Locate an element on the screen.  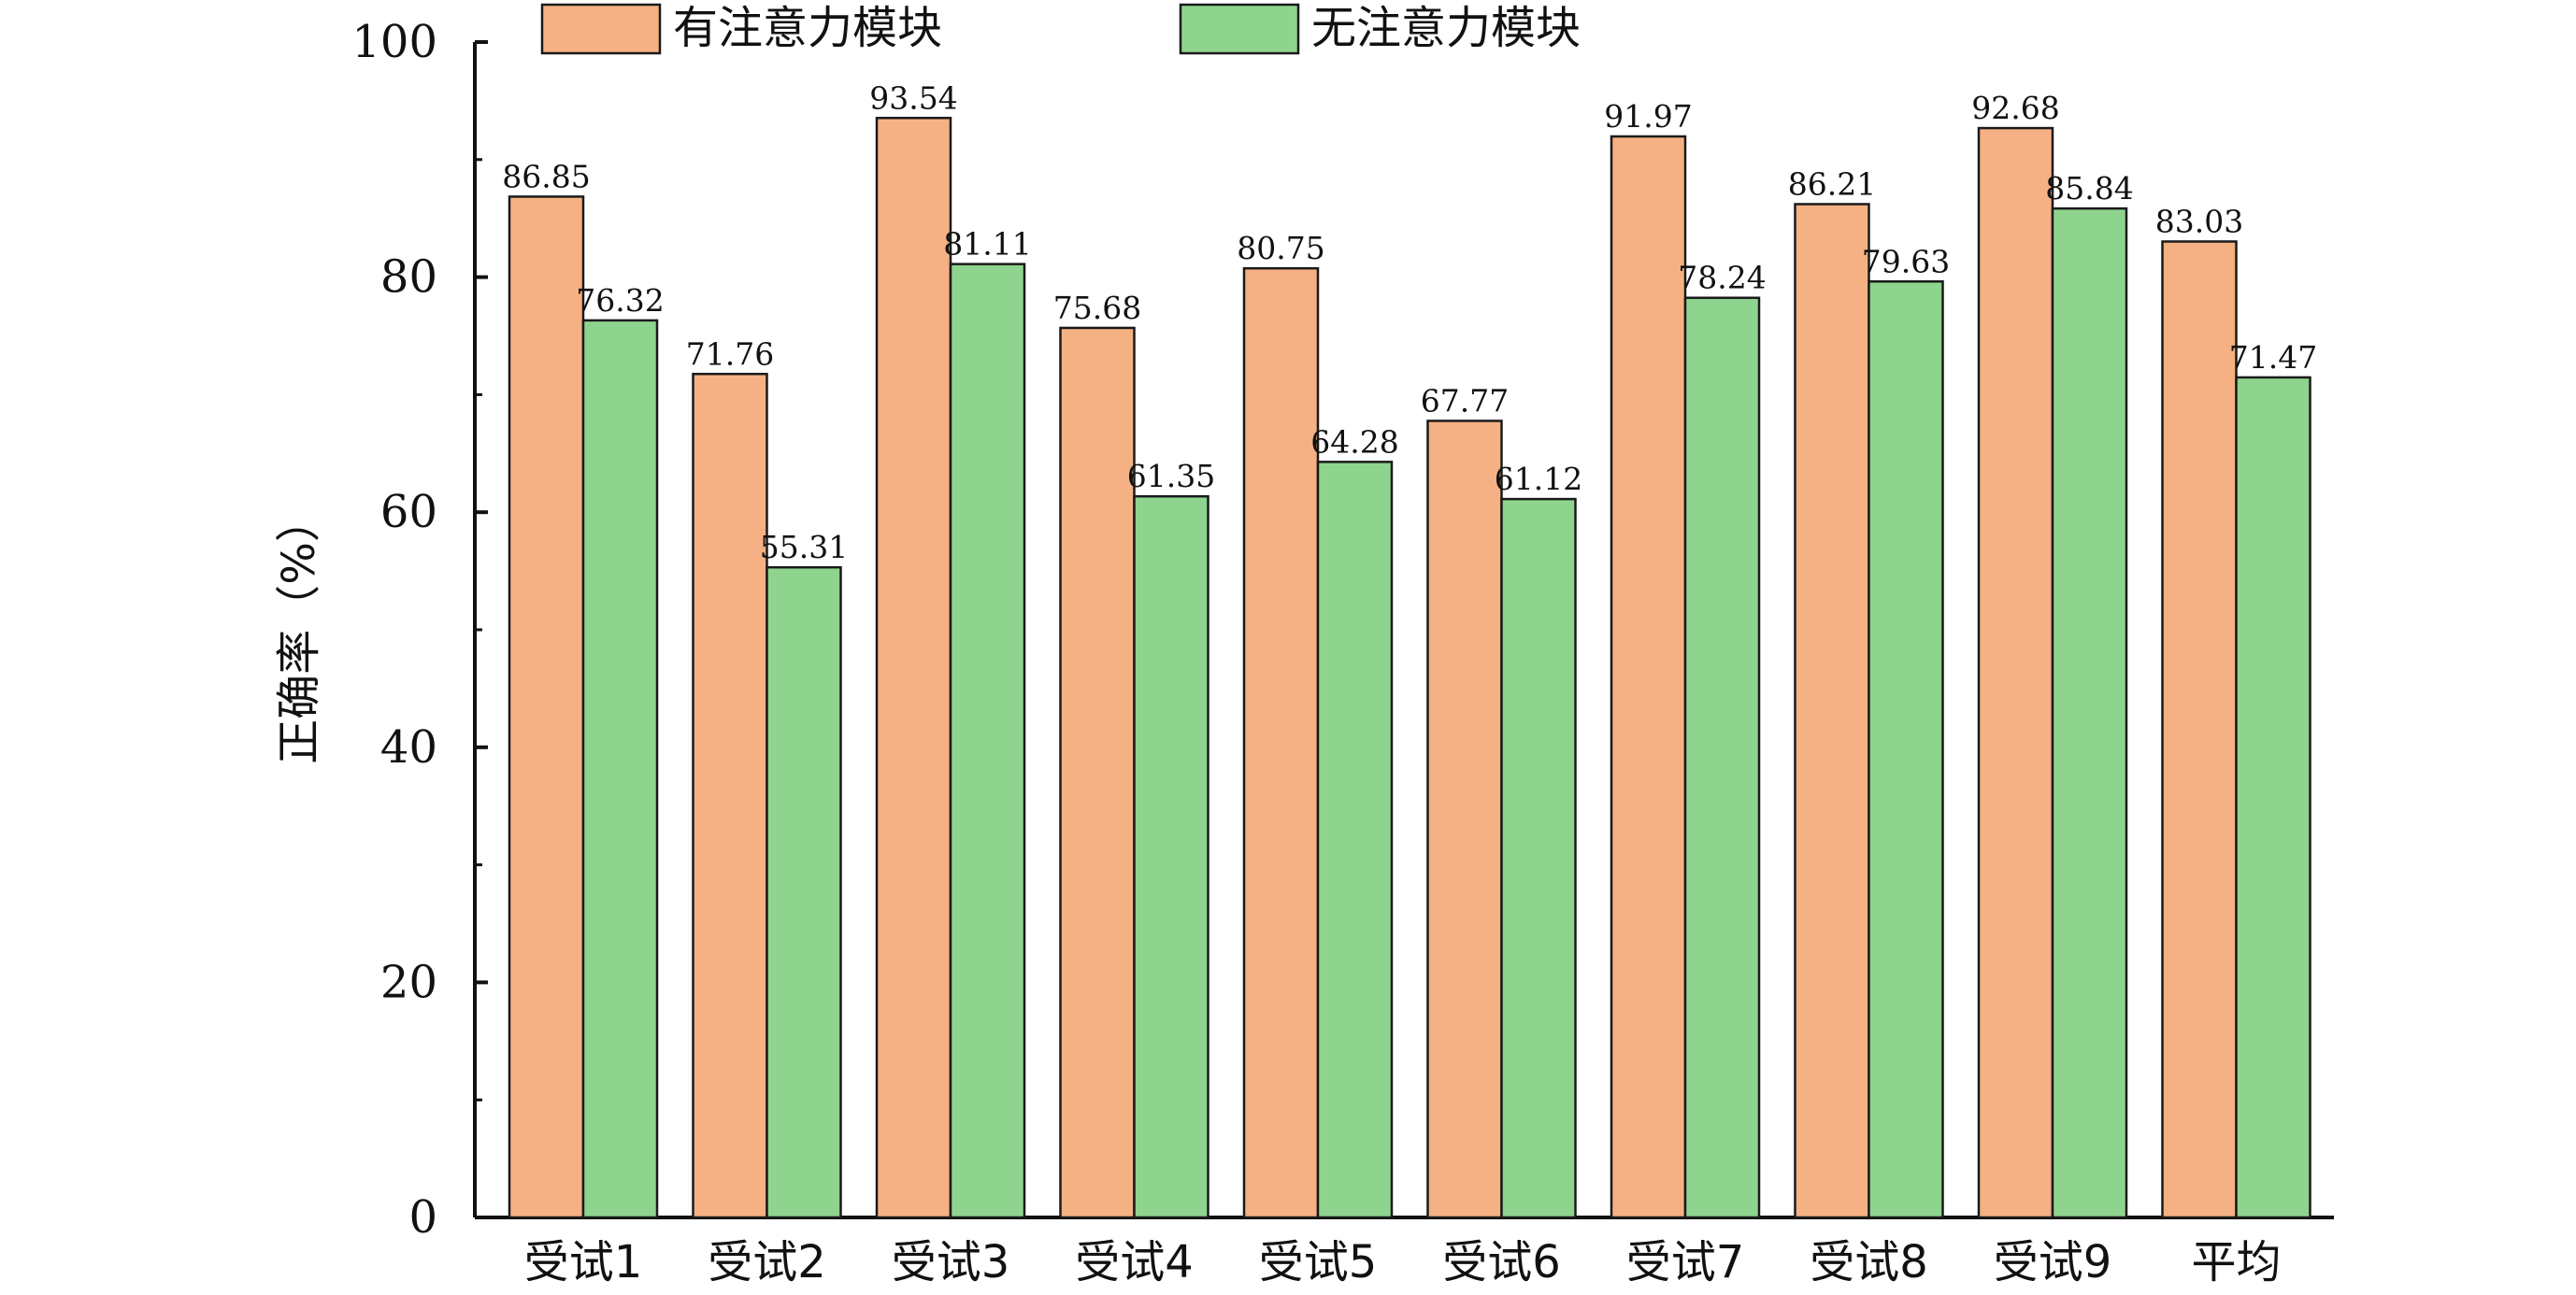
legend: 有注意力模块 无注意力模块 is located at coordinates (1060, 28).